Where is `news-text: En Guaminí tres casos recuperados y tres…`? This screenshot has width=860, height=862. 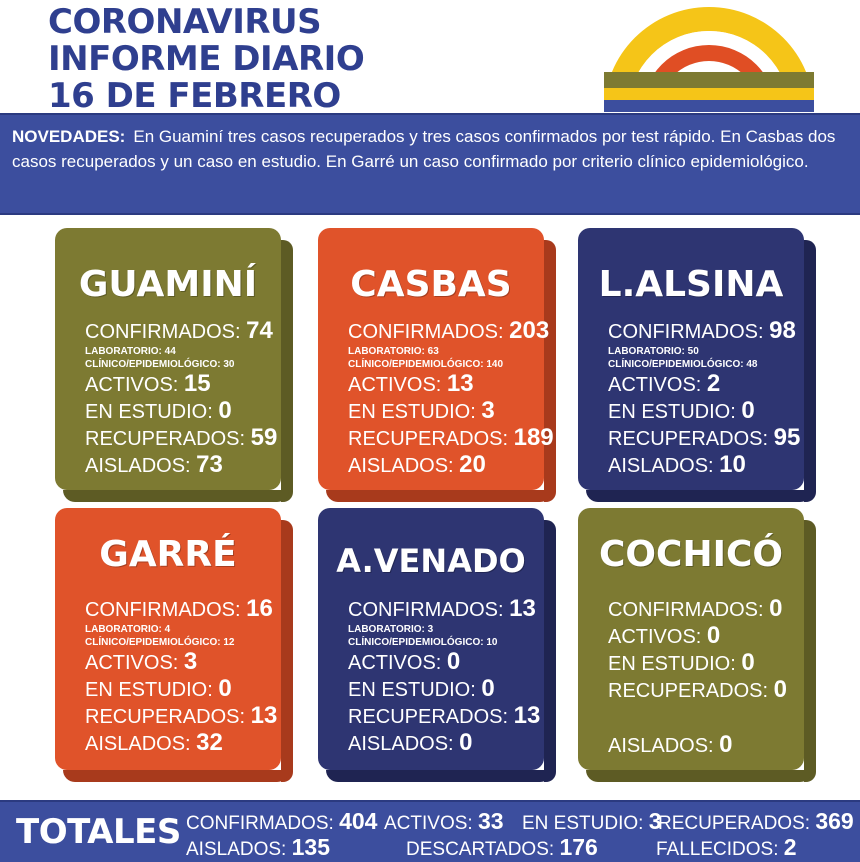 news-text: En Guaminí tres casos recuperados y tres… is located at coordinates (424, 149).